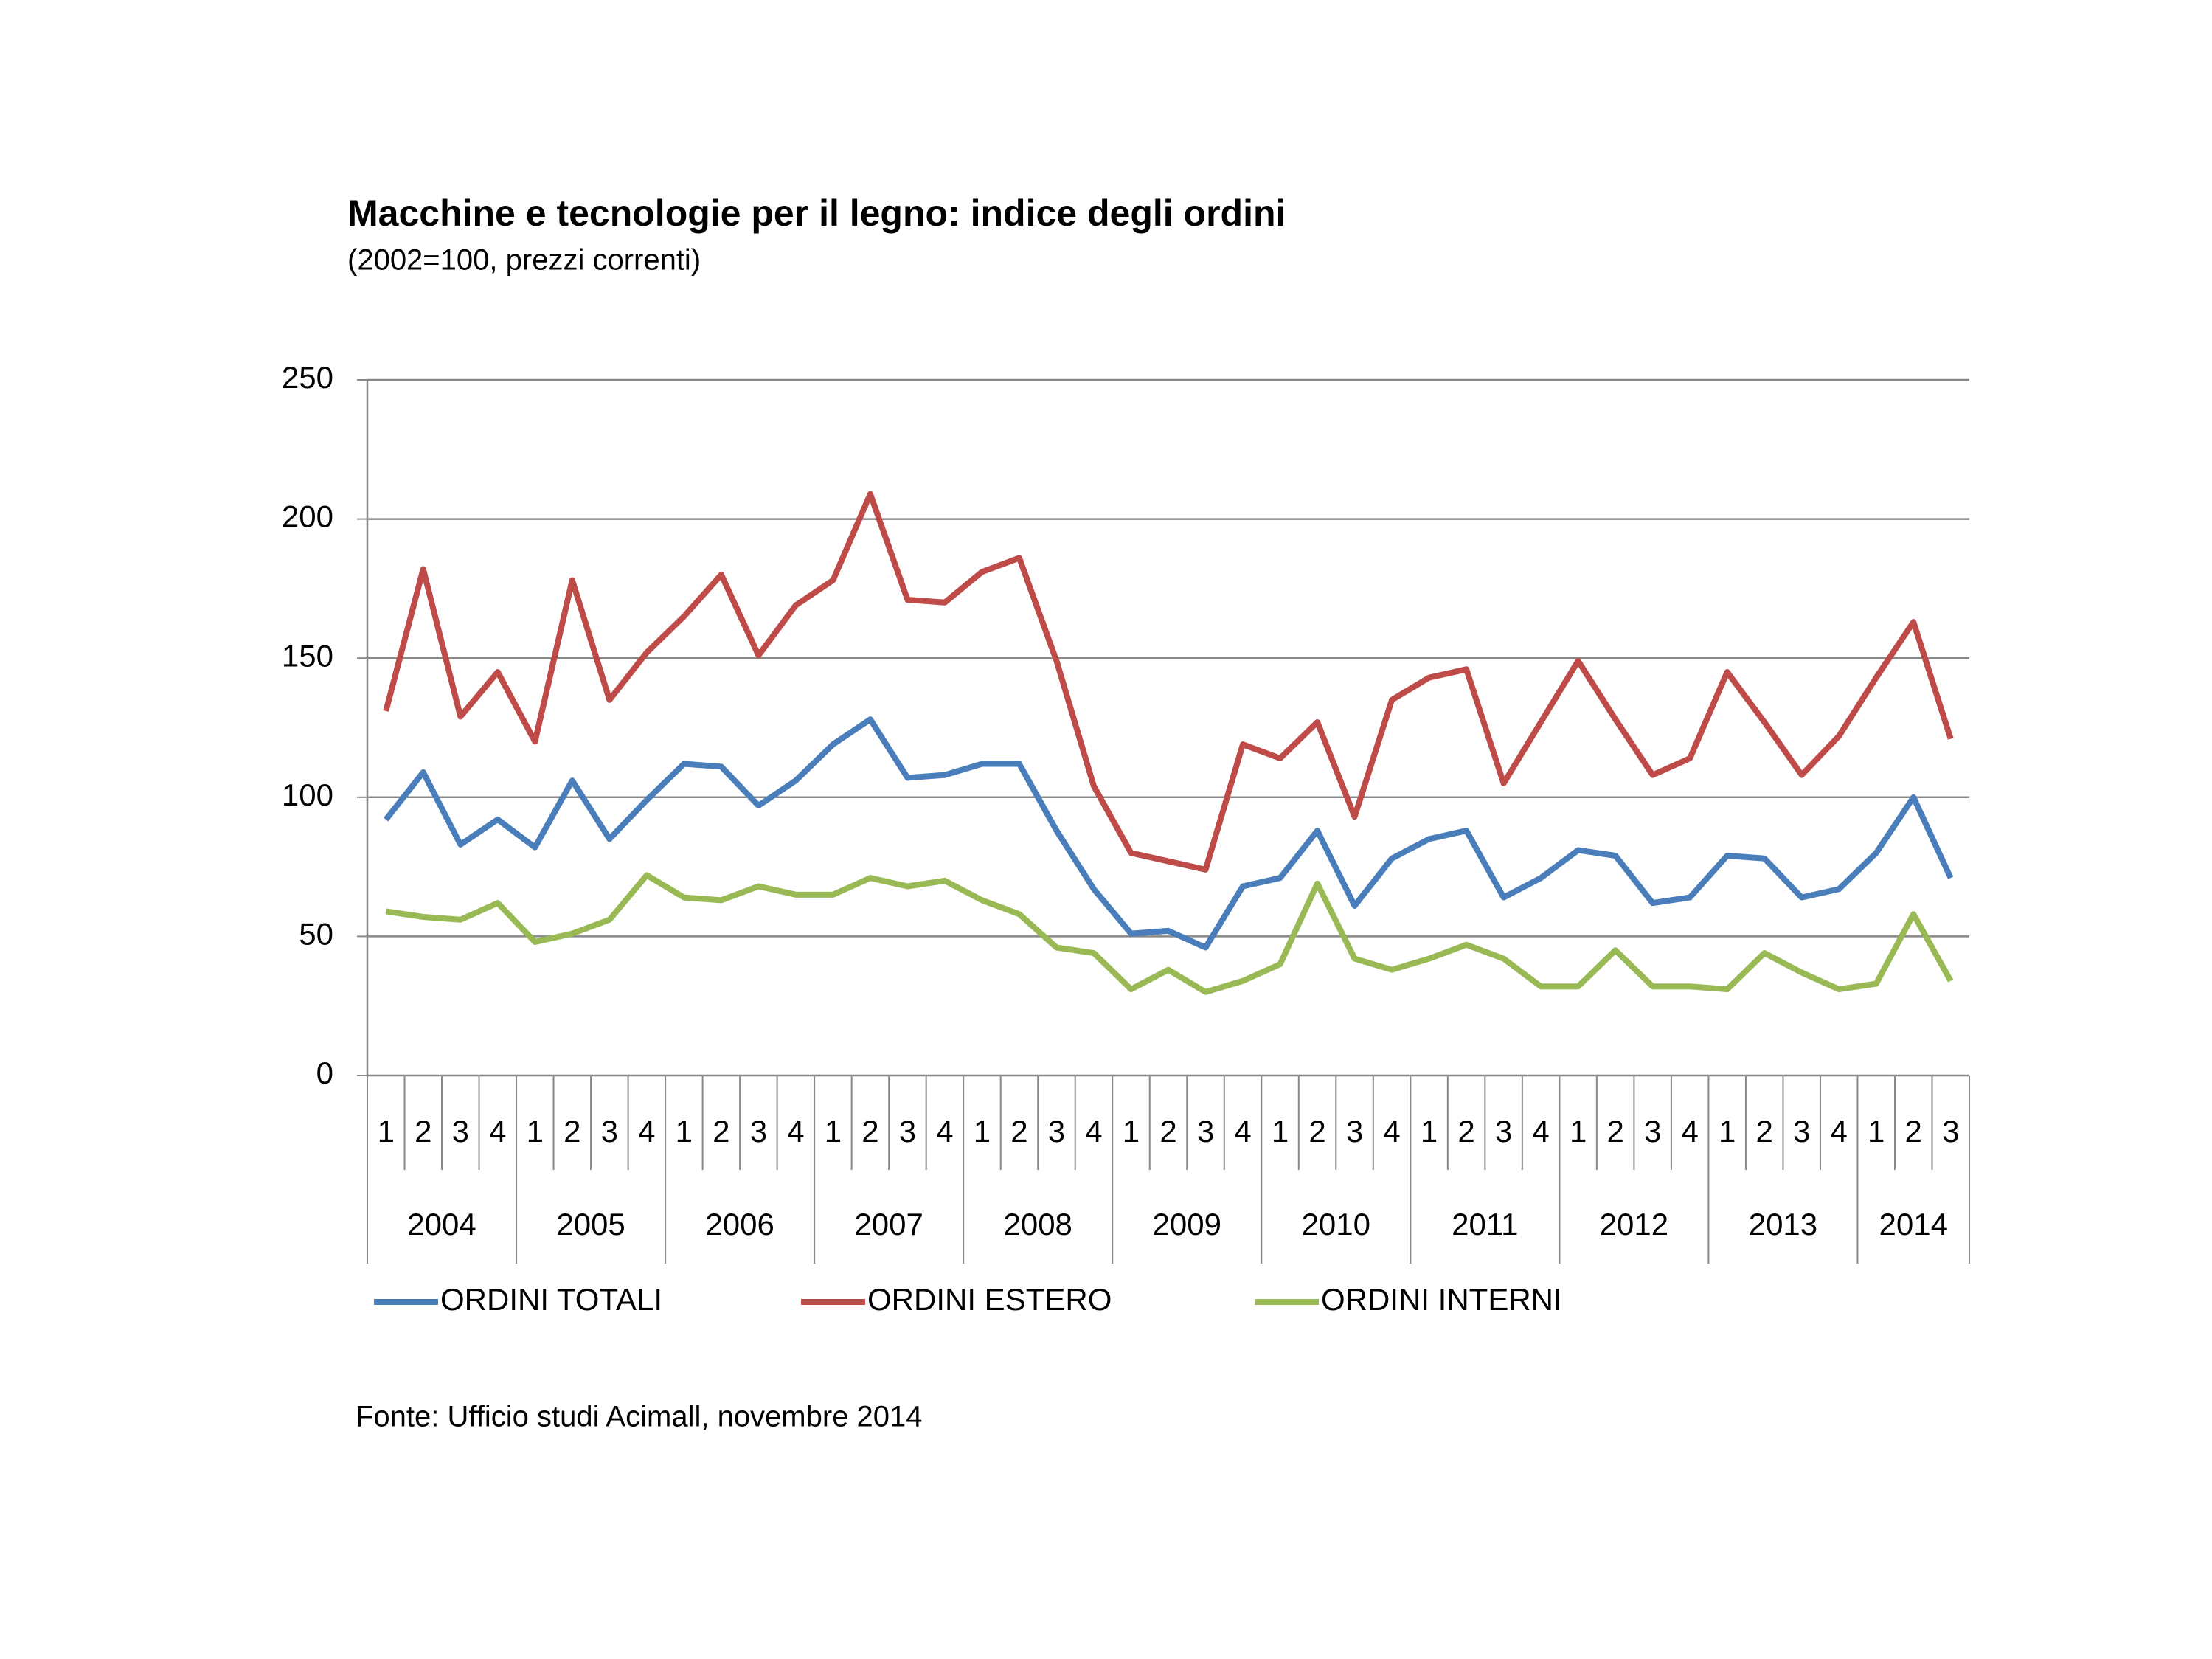 This screenshot has width=2212, height=1659. Describe the element at coordinates (307, 377) in the screenshot. I see `y-tick-label: 250` at that location.